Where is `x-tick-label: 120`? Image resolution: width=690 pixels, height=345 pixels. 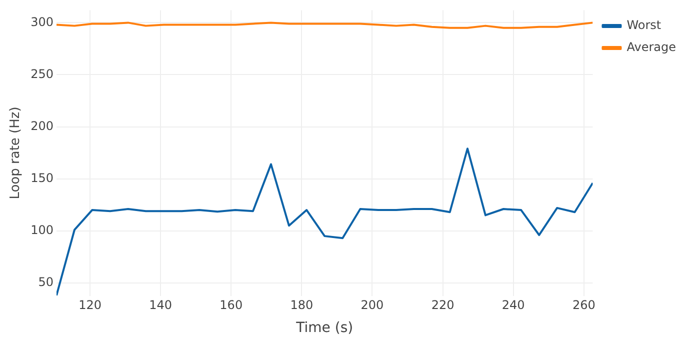 x-tick-label: 120 is located at coordinates (90, 305).